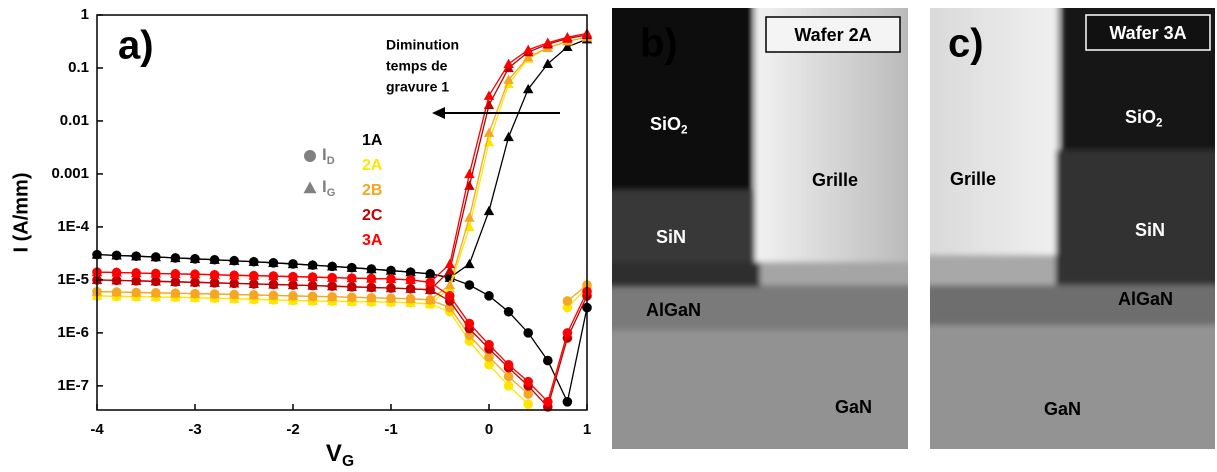 This screenshot has width=1217, height=472. I want to click on legend-label-sub: G, so click(331, 193).